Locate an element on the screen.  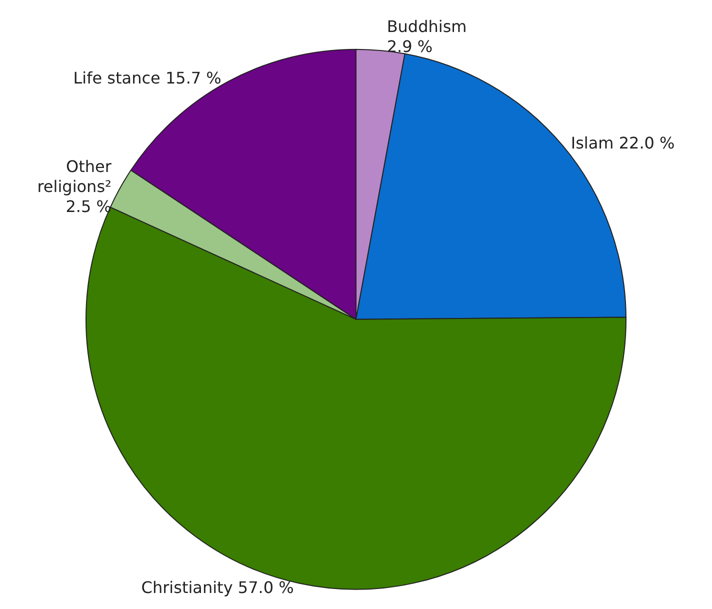
slice-label: Islam 22.0 % is located at coordinates (622, 143).